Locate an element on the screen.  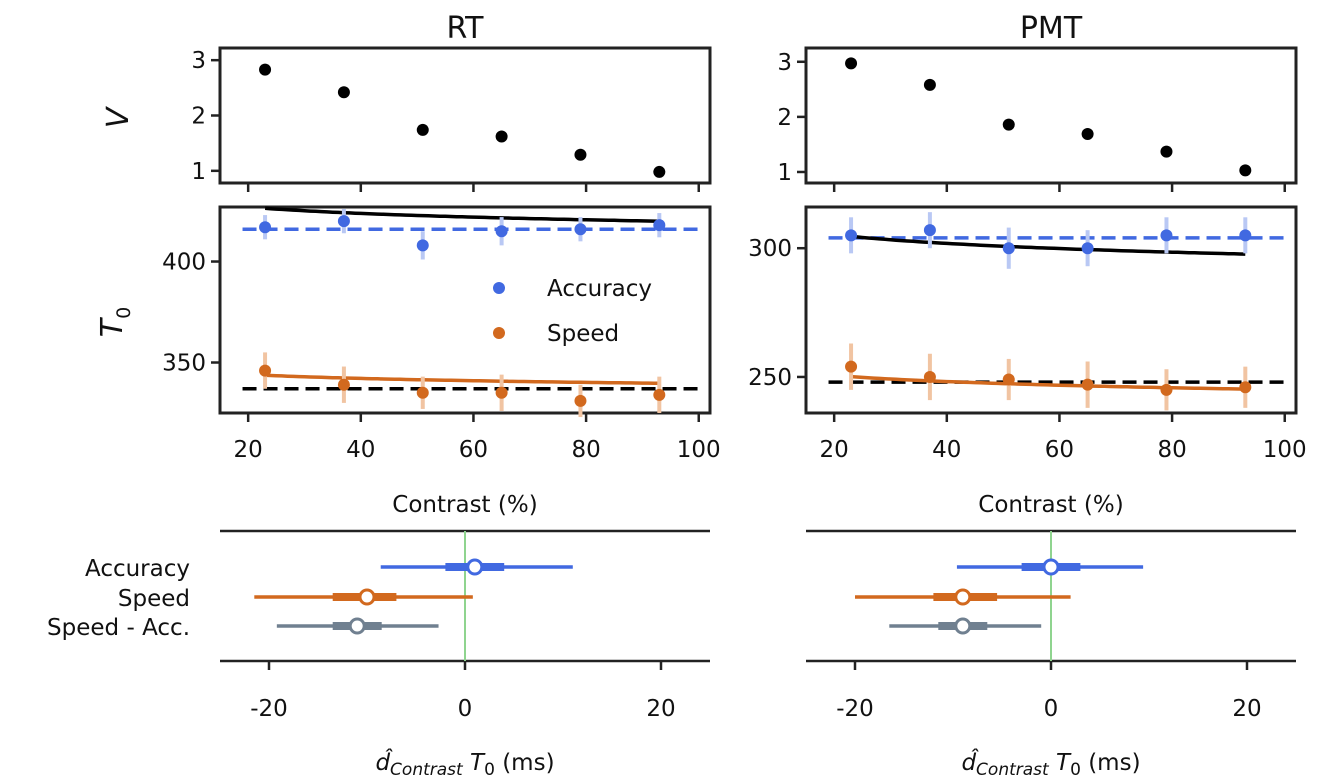
y-tick-label: 400 is located at coordinates (184, 263).